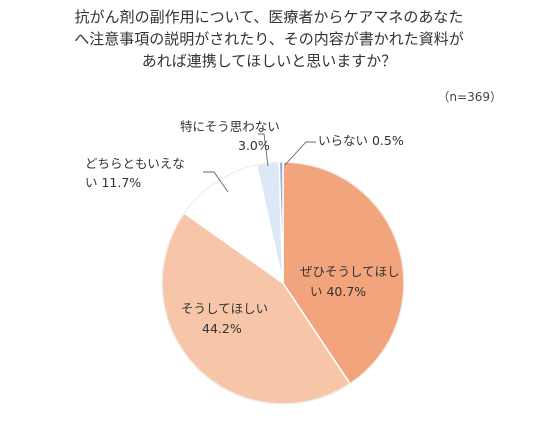 This screenshot has height=429, width=536. I want to click on sample-size: （n=369）, so click(469, 97).